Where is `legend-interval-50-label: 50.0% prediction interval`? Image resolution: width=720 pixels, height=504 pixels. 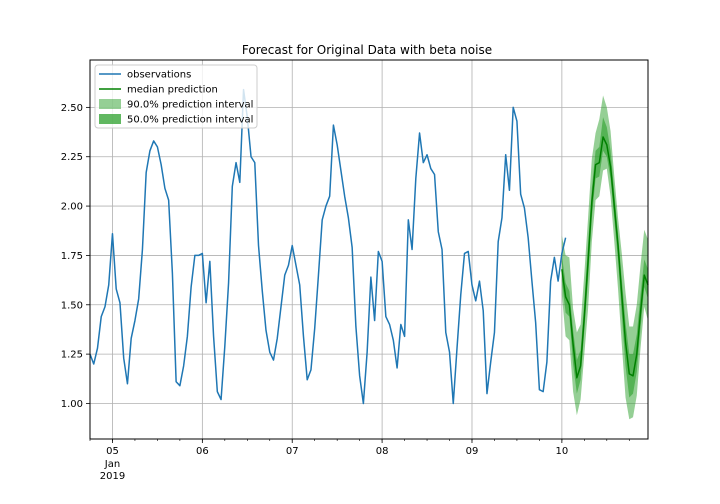
legend-interval-50-label: 50.0% prediction interval is located at coordinates (190, 120).